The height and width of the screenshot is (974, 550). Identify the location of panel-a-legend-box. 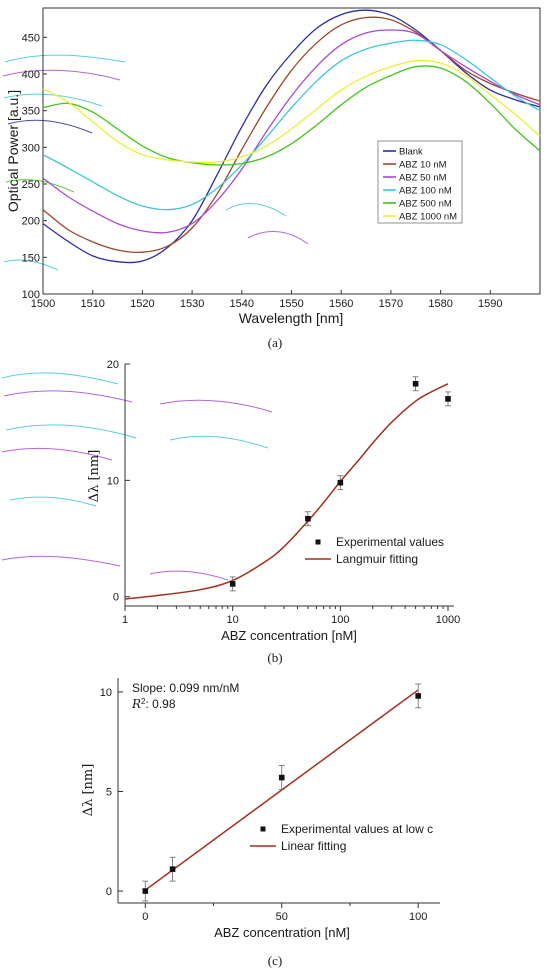
(420, 182).